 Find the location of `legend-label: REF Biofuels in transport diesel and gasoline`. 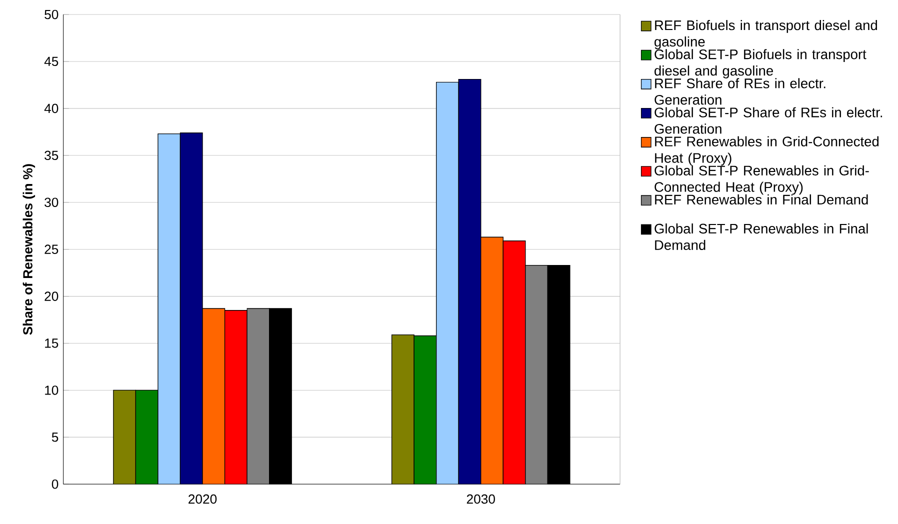

legend-label: REF Biofuels in transport diesel and gasoline is located at coordinates (766, 35).